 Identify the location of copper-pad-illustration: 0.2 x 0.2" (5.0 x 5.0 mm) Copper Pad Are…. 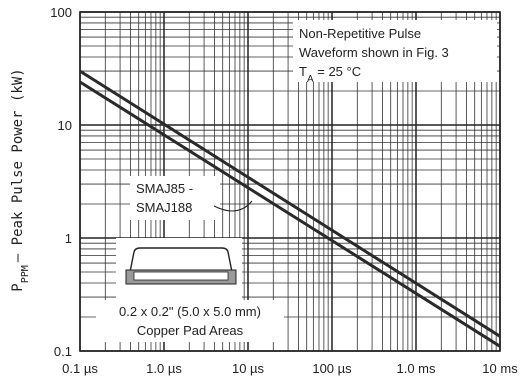
(190, 290).